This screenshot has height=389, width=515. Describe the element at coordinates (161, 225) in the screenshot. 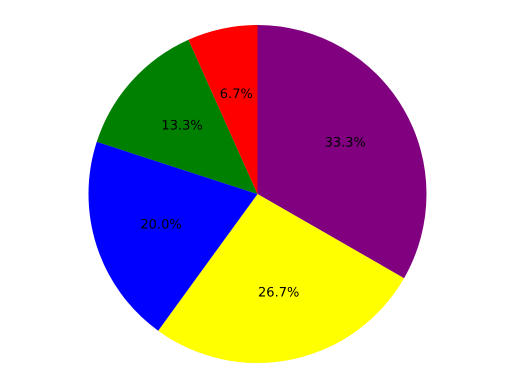

I see `data-label: 20.0%` at that location.